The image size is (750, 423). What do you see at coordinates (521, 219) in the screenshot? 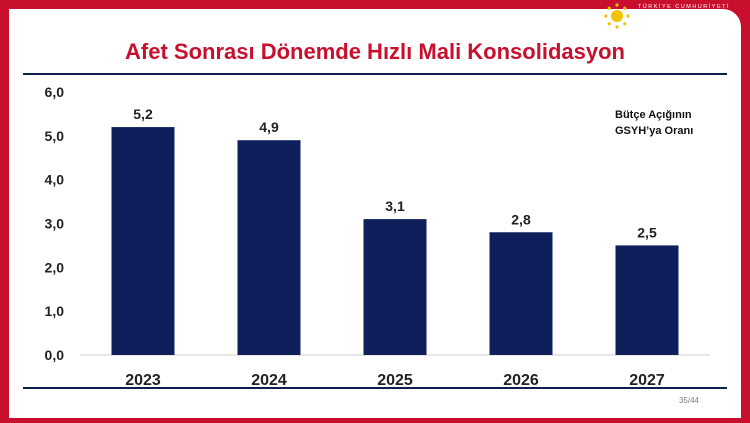
I see `data-label: 2,8` at bounding box center [521, 219].